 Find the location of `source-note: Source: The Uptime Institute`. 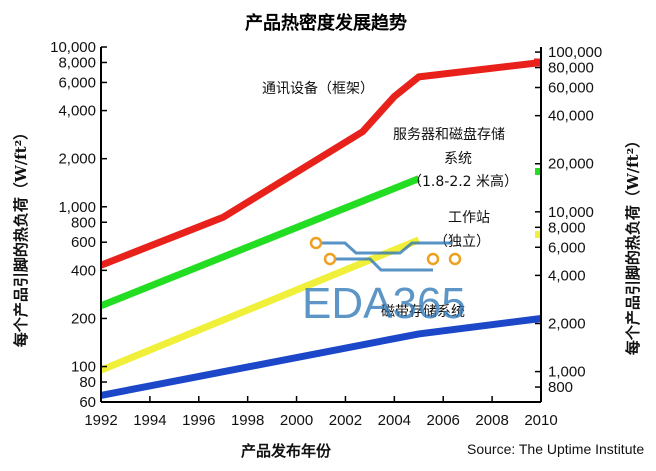

source-note: Source: The Uptime Institute is located at coordinates (555, 449).